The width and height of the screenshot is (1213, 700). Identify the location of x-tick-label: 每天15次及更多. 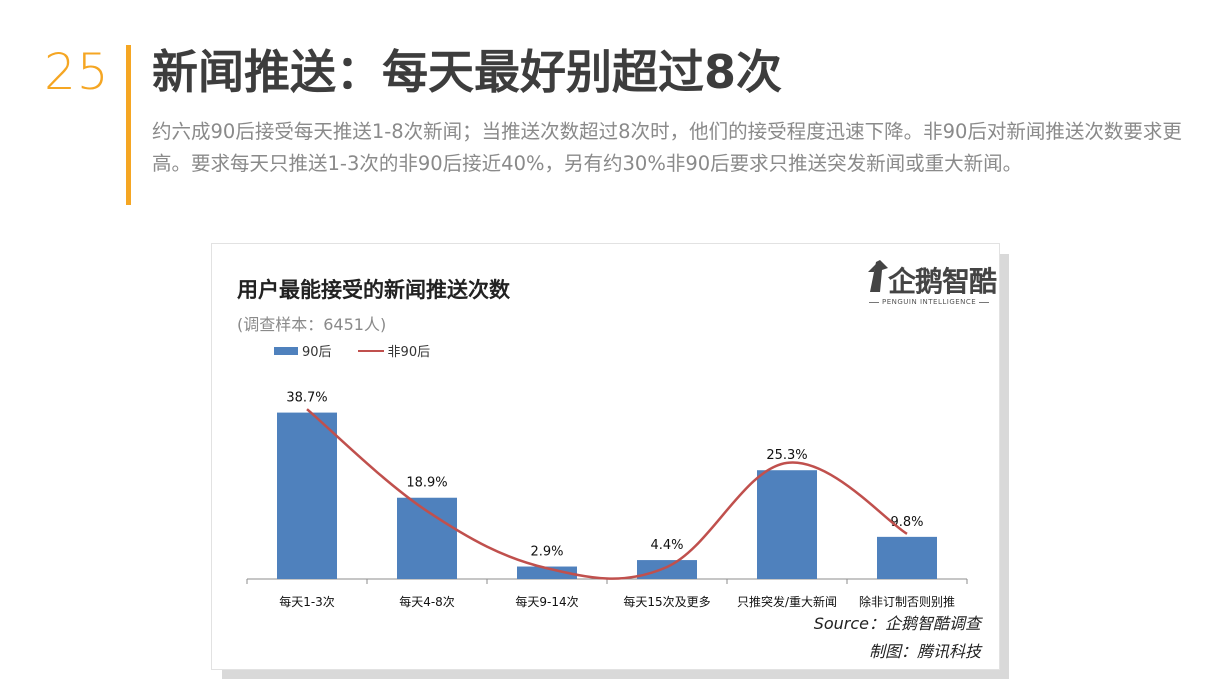
(666, 601).